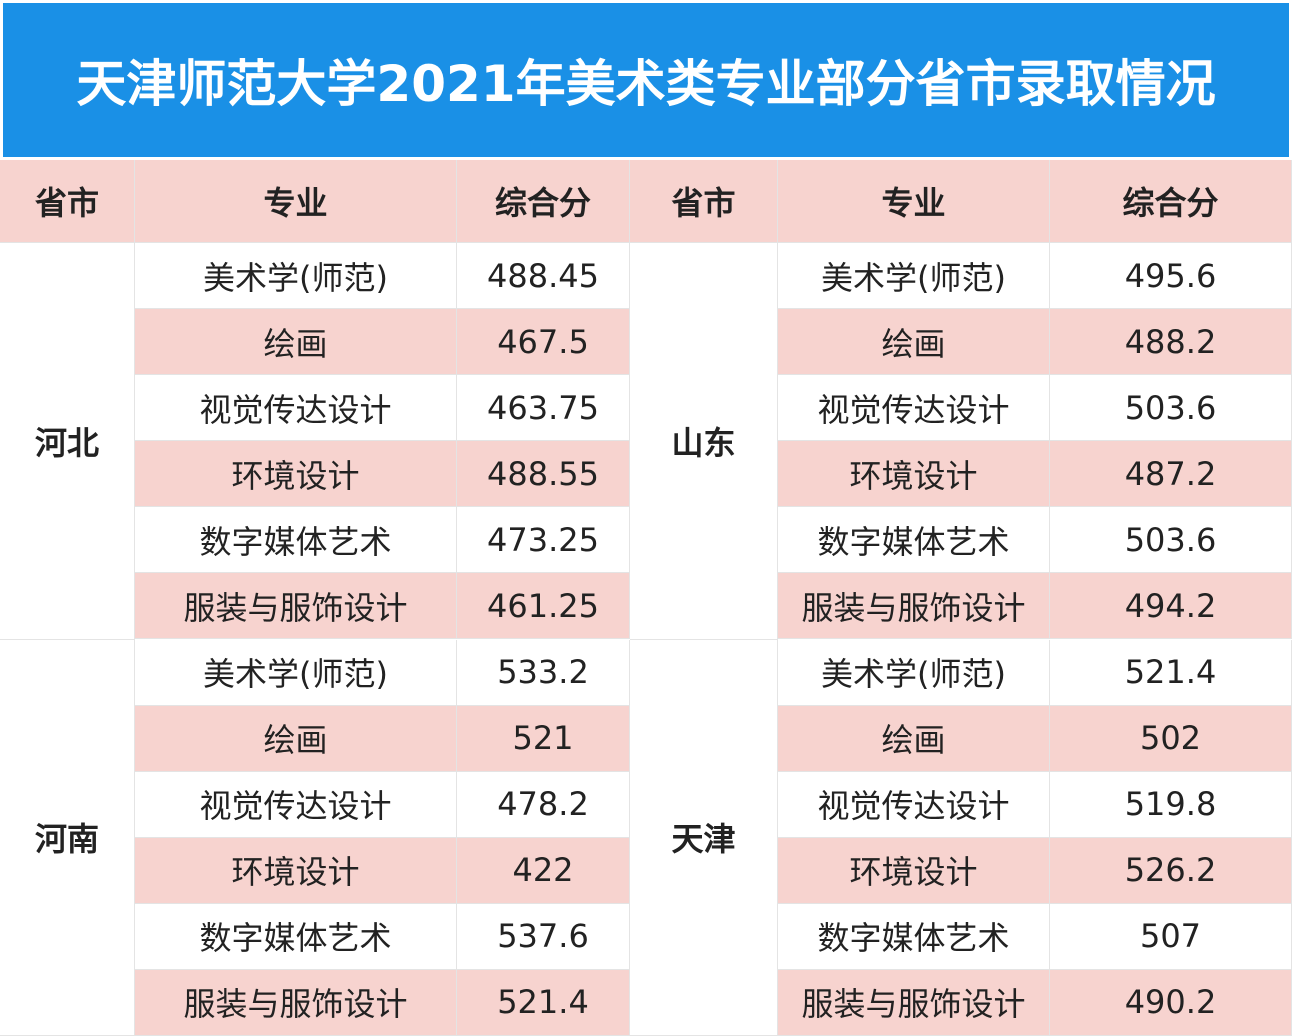 The image size is (1292, 1036). What do you see at coordinates (543, 408) in the screenshot?
I see `score-cell: 463.75` at bounding box center [543, 408].